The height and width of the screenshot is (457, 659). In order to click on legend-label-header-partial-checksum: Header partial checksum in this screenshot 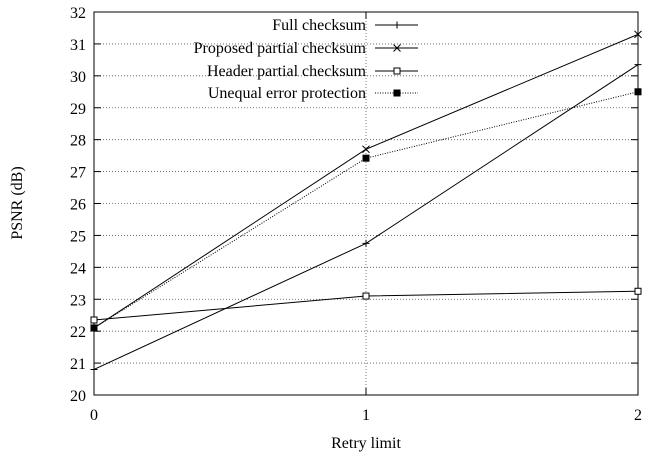, I will do `click(287, 71)`.